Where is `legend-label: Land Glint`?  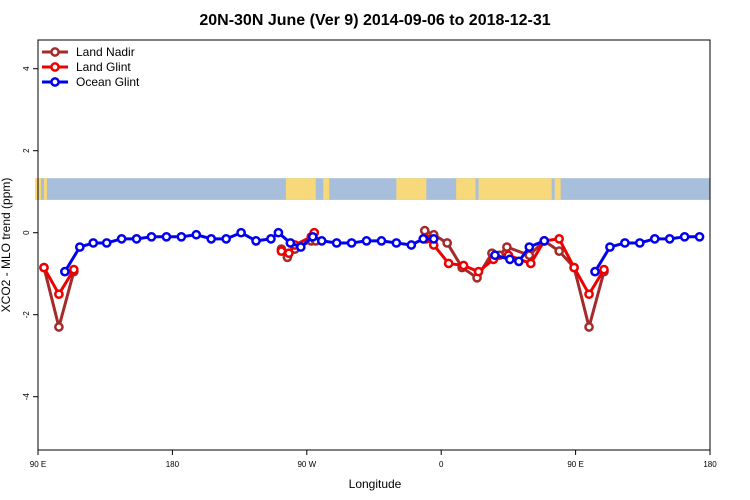 legend-label: Land Glint is located at coordinates (103, 67).